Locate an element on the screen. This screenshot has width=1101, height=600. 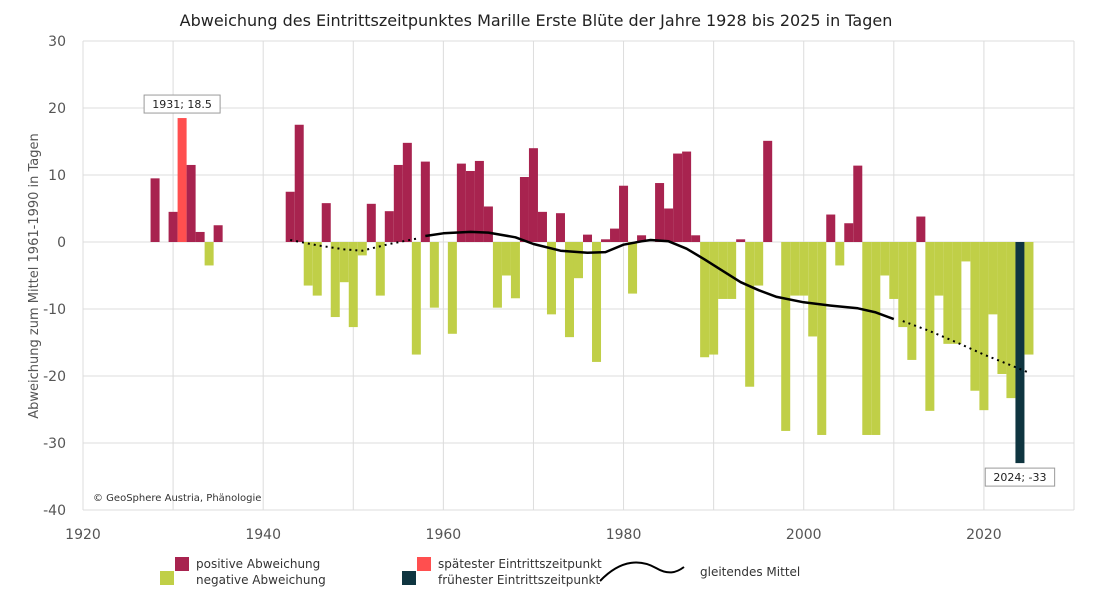
legend-label-moving-average: gleitendes Mittel is located at coordinates (750, 572).